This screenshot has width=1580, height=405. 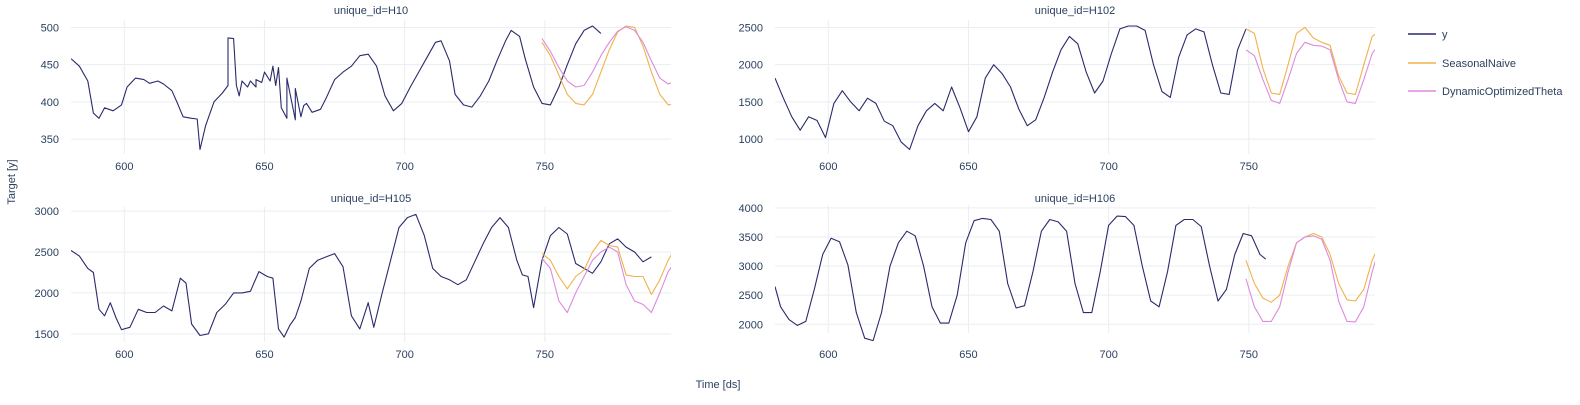 What do you see at coordinates (12, 181) in the screenshot?
I see `y-axis-title: Target [y]` at bounding box center [12, 181].